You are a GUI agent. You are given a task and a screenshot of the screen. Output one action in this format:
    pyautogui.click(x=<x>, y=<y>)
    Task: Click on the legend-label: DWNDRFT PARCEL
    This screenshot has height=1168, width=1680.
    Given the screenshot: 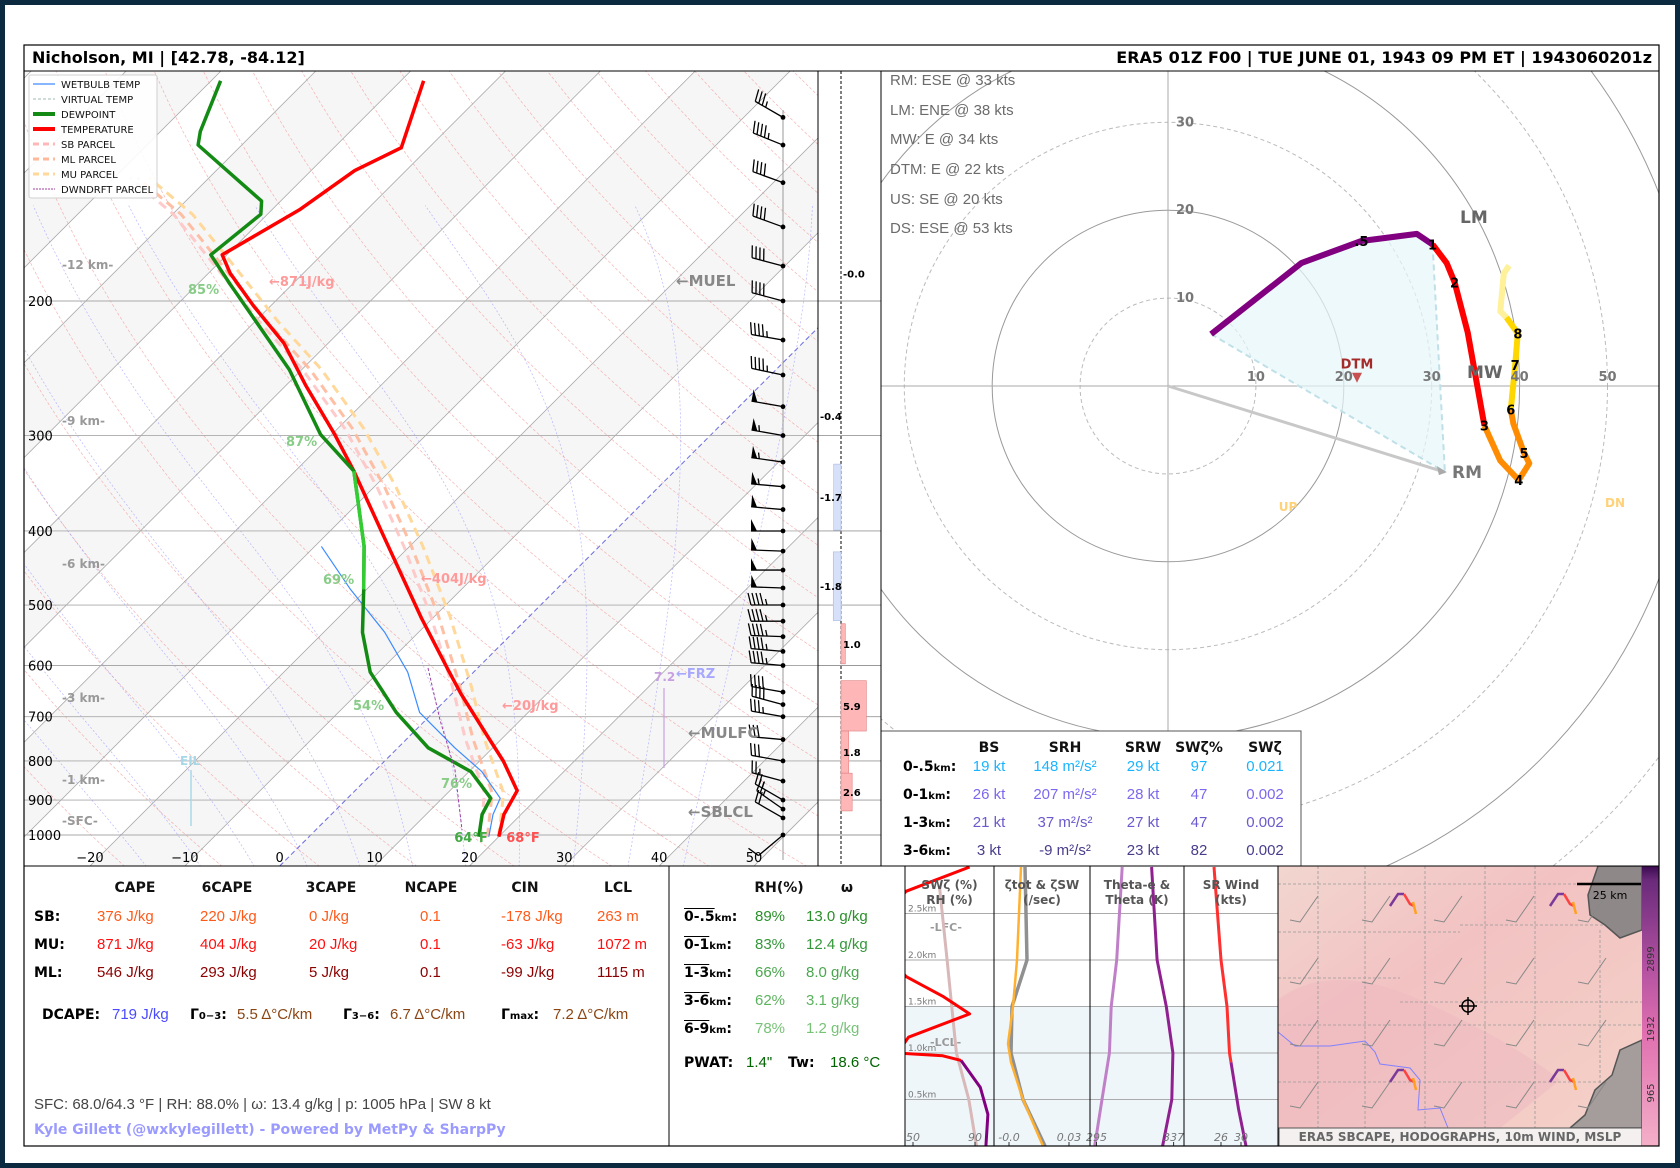 What is the action you would take?
    pyautogui.click(x=107, y=190)
    